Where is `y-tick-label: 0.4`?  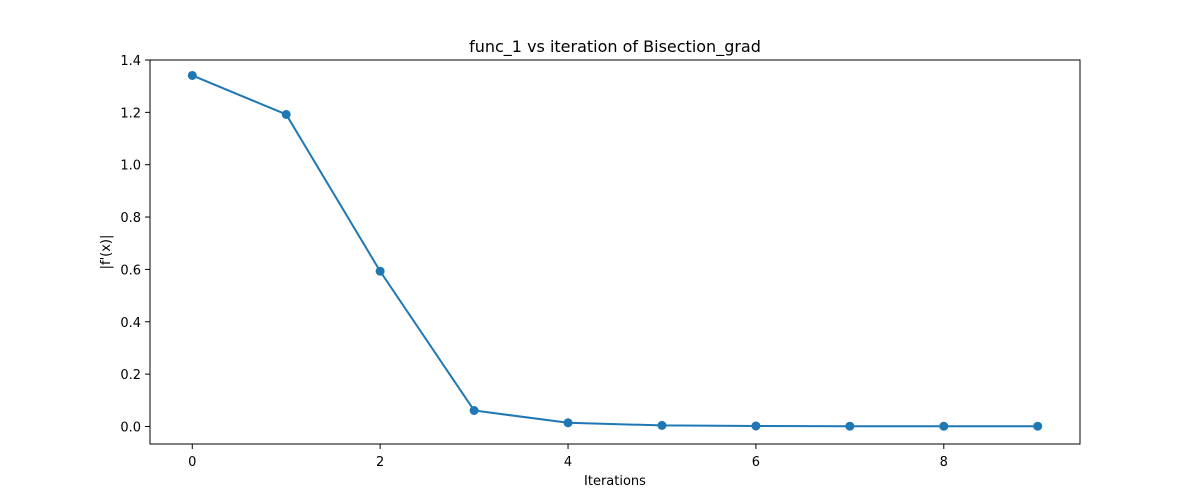 y-tick-label: 0.4 is located at coordinates (130, 323).